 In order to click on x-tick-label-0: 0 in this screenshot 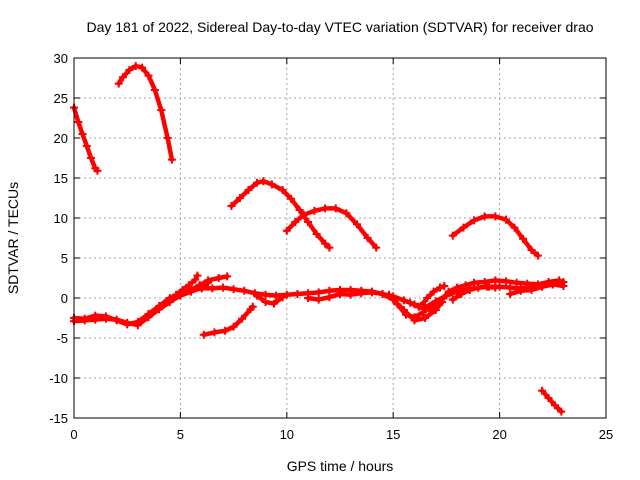, I will do `click(73, 434)`.